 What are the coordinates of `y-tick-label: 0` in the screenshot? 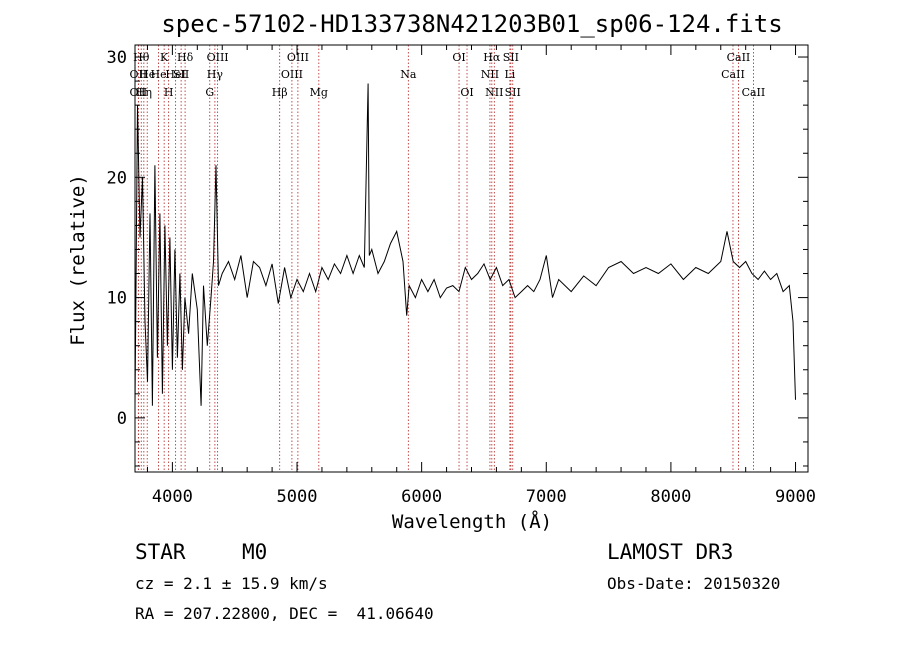 It's located at (122, 419).